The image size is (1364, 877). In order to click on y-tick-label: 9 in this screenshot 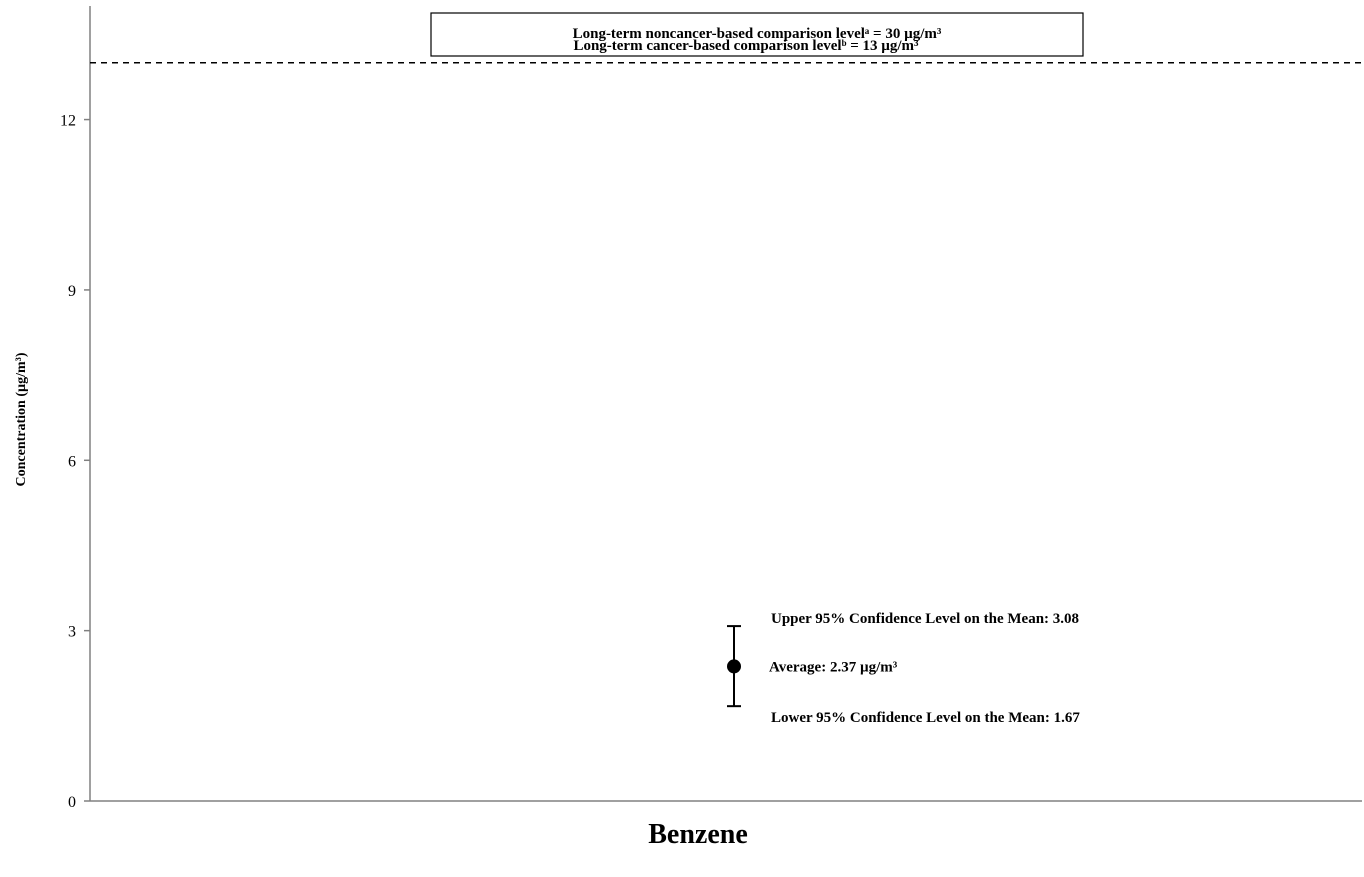, I will do `click(72, 291)`.